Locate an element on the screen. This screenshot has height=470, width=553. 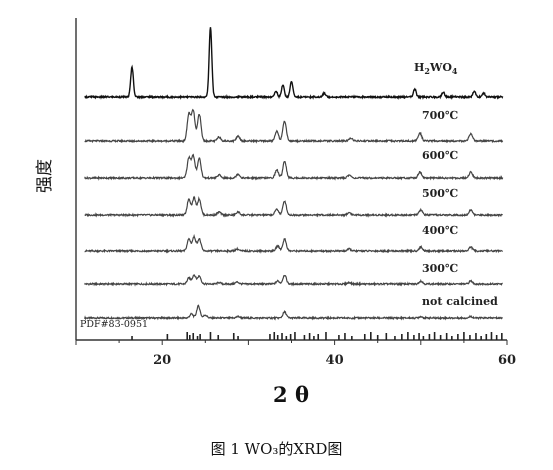
reference-pattern is located at coordinates (317, 336).